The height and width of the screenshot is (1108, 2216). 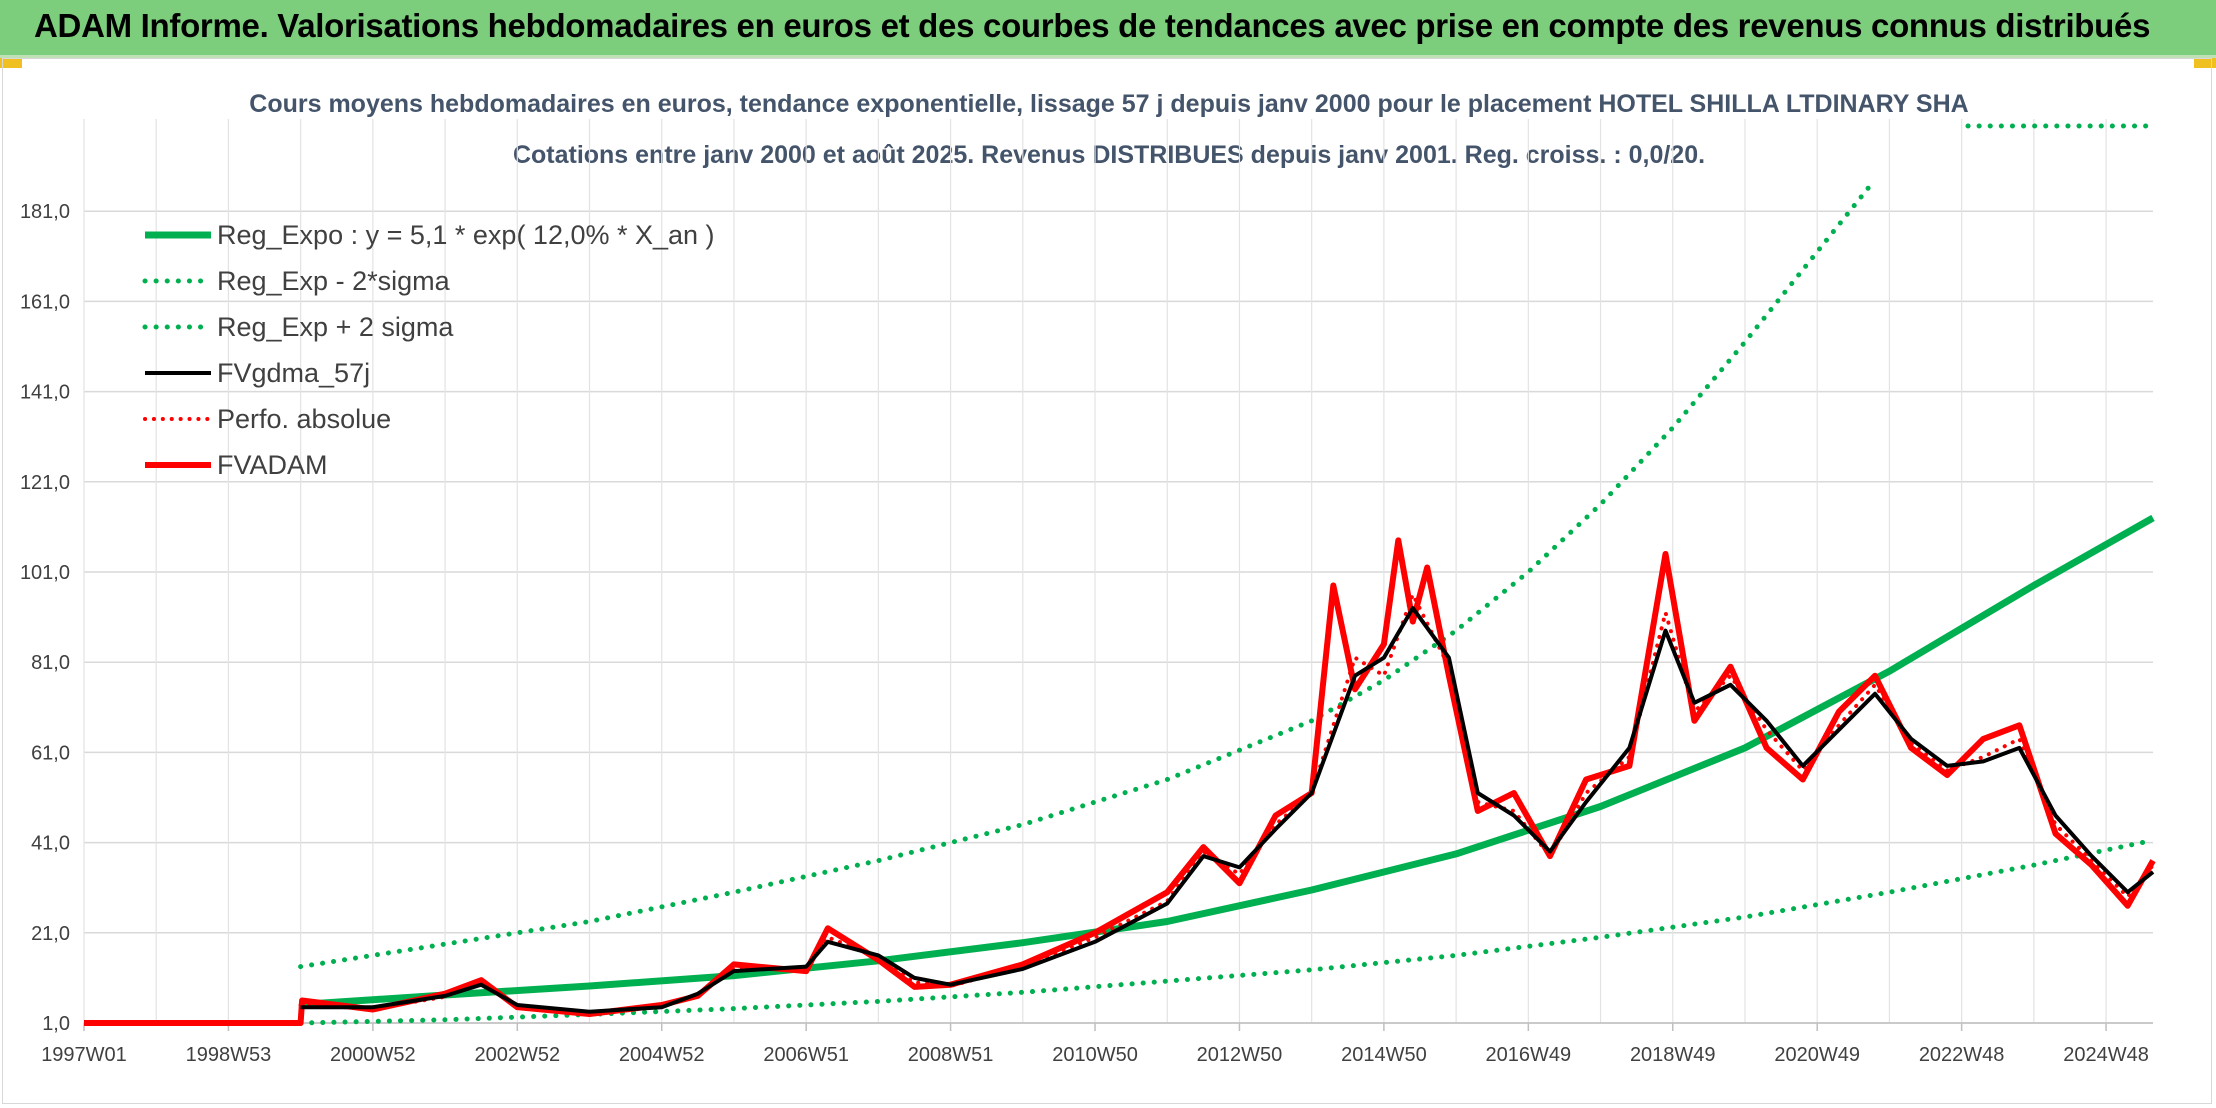 What do you see at coordinates (1673, 1055) in the screenshot?
I see `x-tick-label: 2018W49` at bounding box center [1673, 1055].